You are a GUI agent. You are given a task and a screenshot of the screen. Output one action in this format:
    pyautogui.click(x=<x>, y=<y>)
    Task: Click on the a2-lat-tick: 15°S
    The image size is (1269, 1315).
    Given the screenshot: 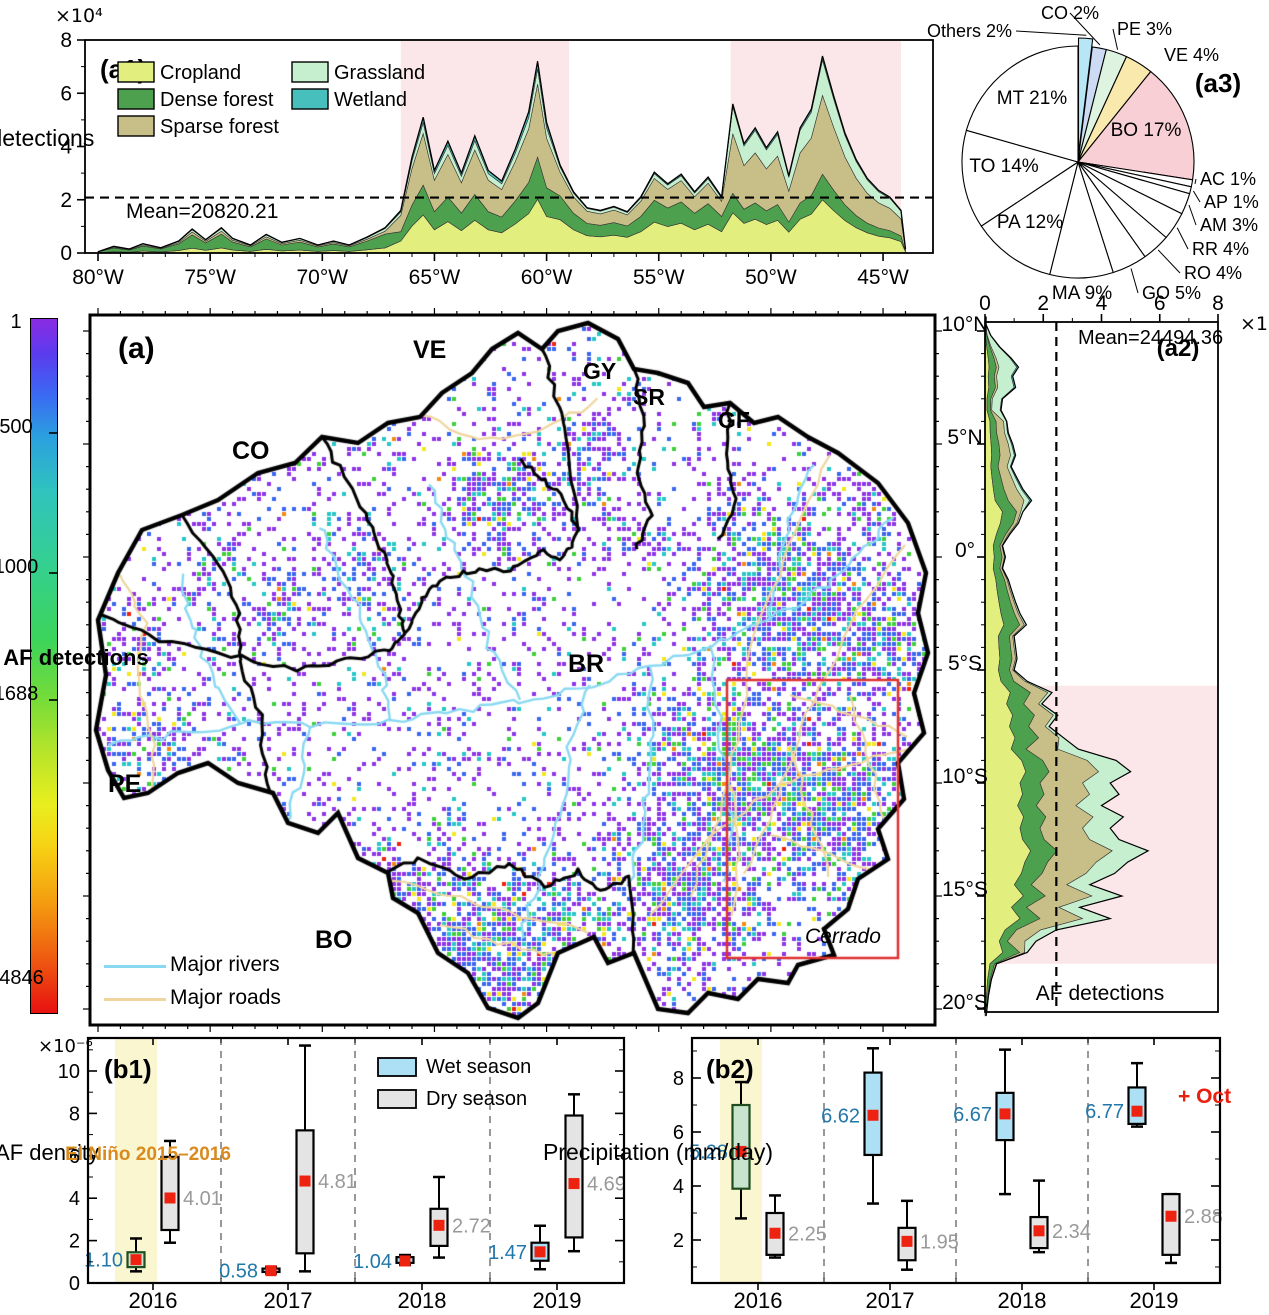 What is the action you would take?
    pyautogui.click(x=965, y=889)
    